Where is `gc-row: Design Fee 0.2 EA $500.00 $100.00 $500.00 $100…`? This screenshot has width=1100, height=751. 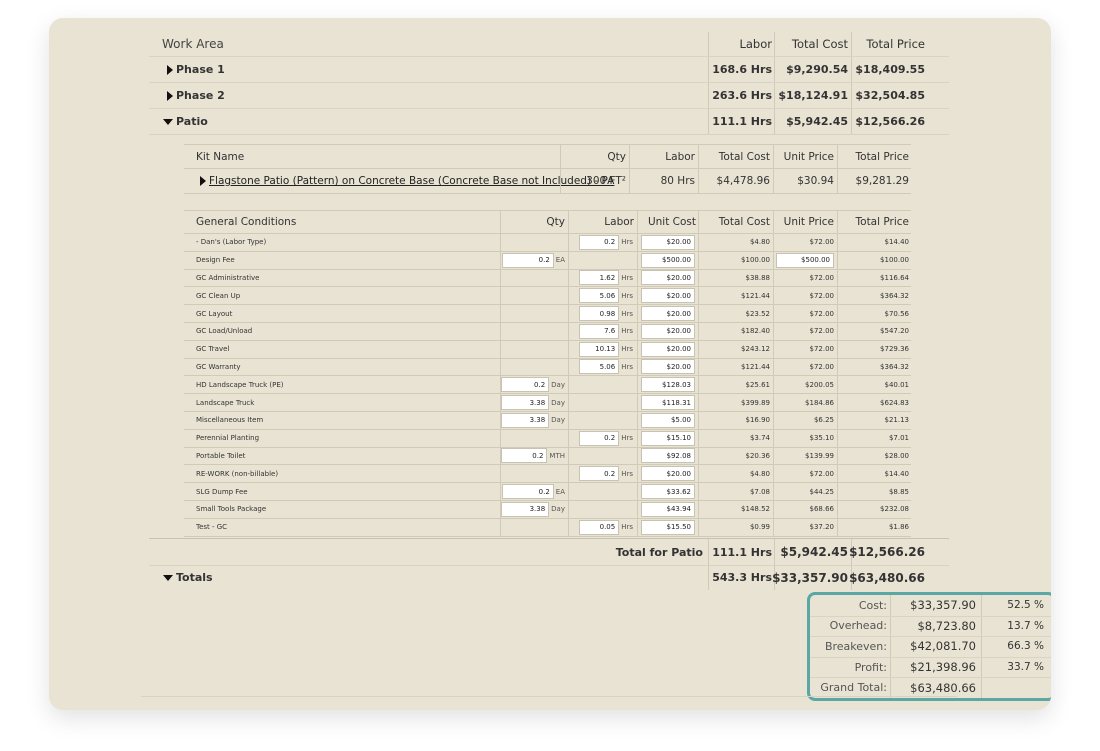 gc-row: Design Fee 0.2 EA $500.00 $100.00 $500.00 $100… is located at coordinates (547, 260).